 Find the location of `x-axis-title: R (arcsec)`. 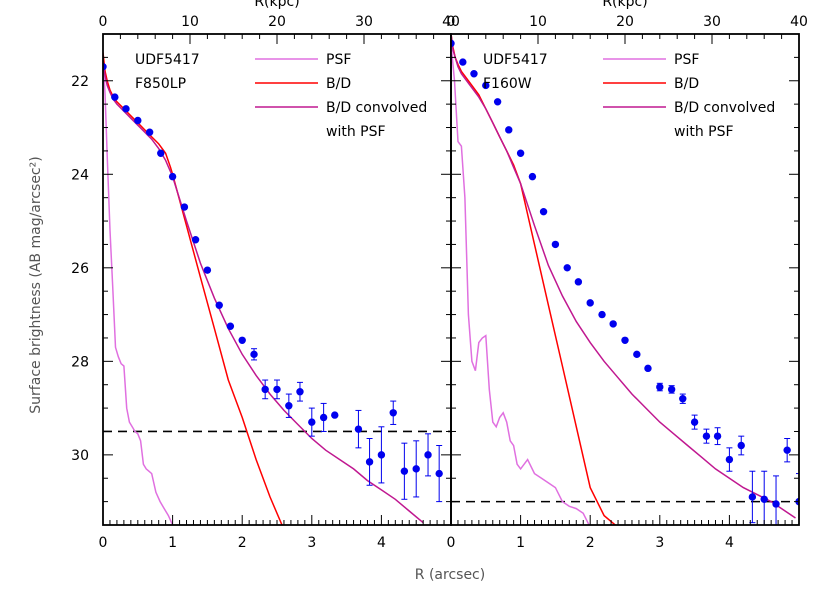

x-axis-title: R (arcsec) is located at coordinates (450, 575).